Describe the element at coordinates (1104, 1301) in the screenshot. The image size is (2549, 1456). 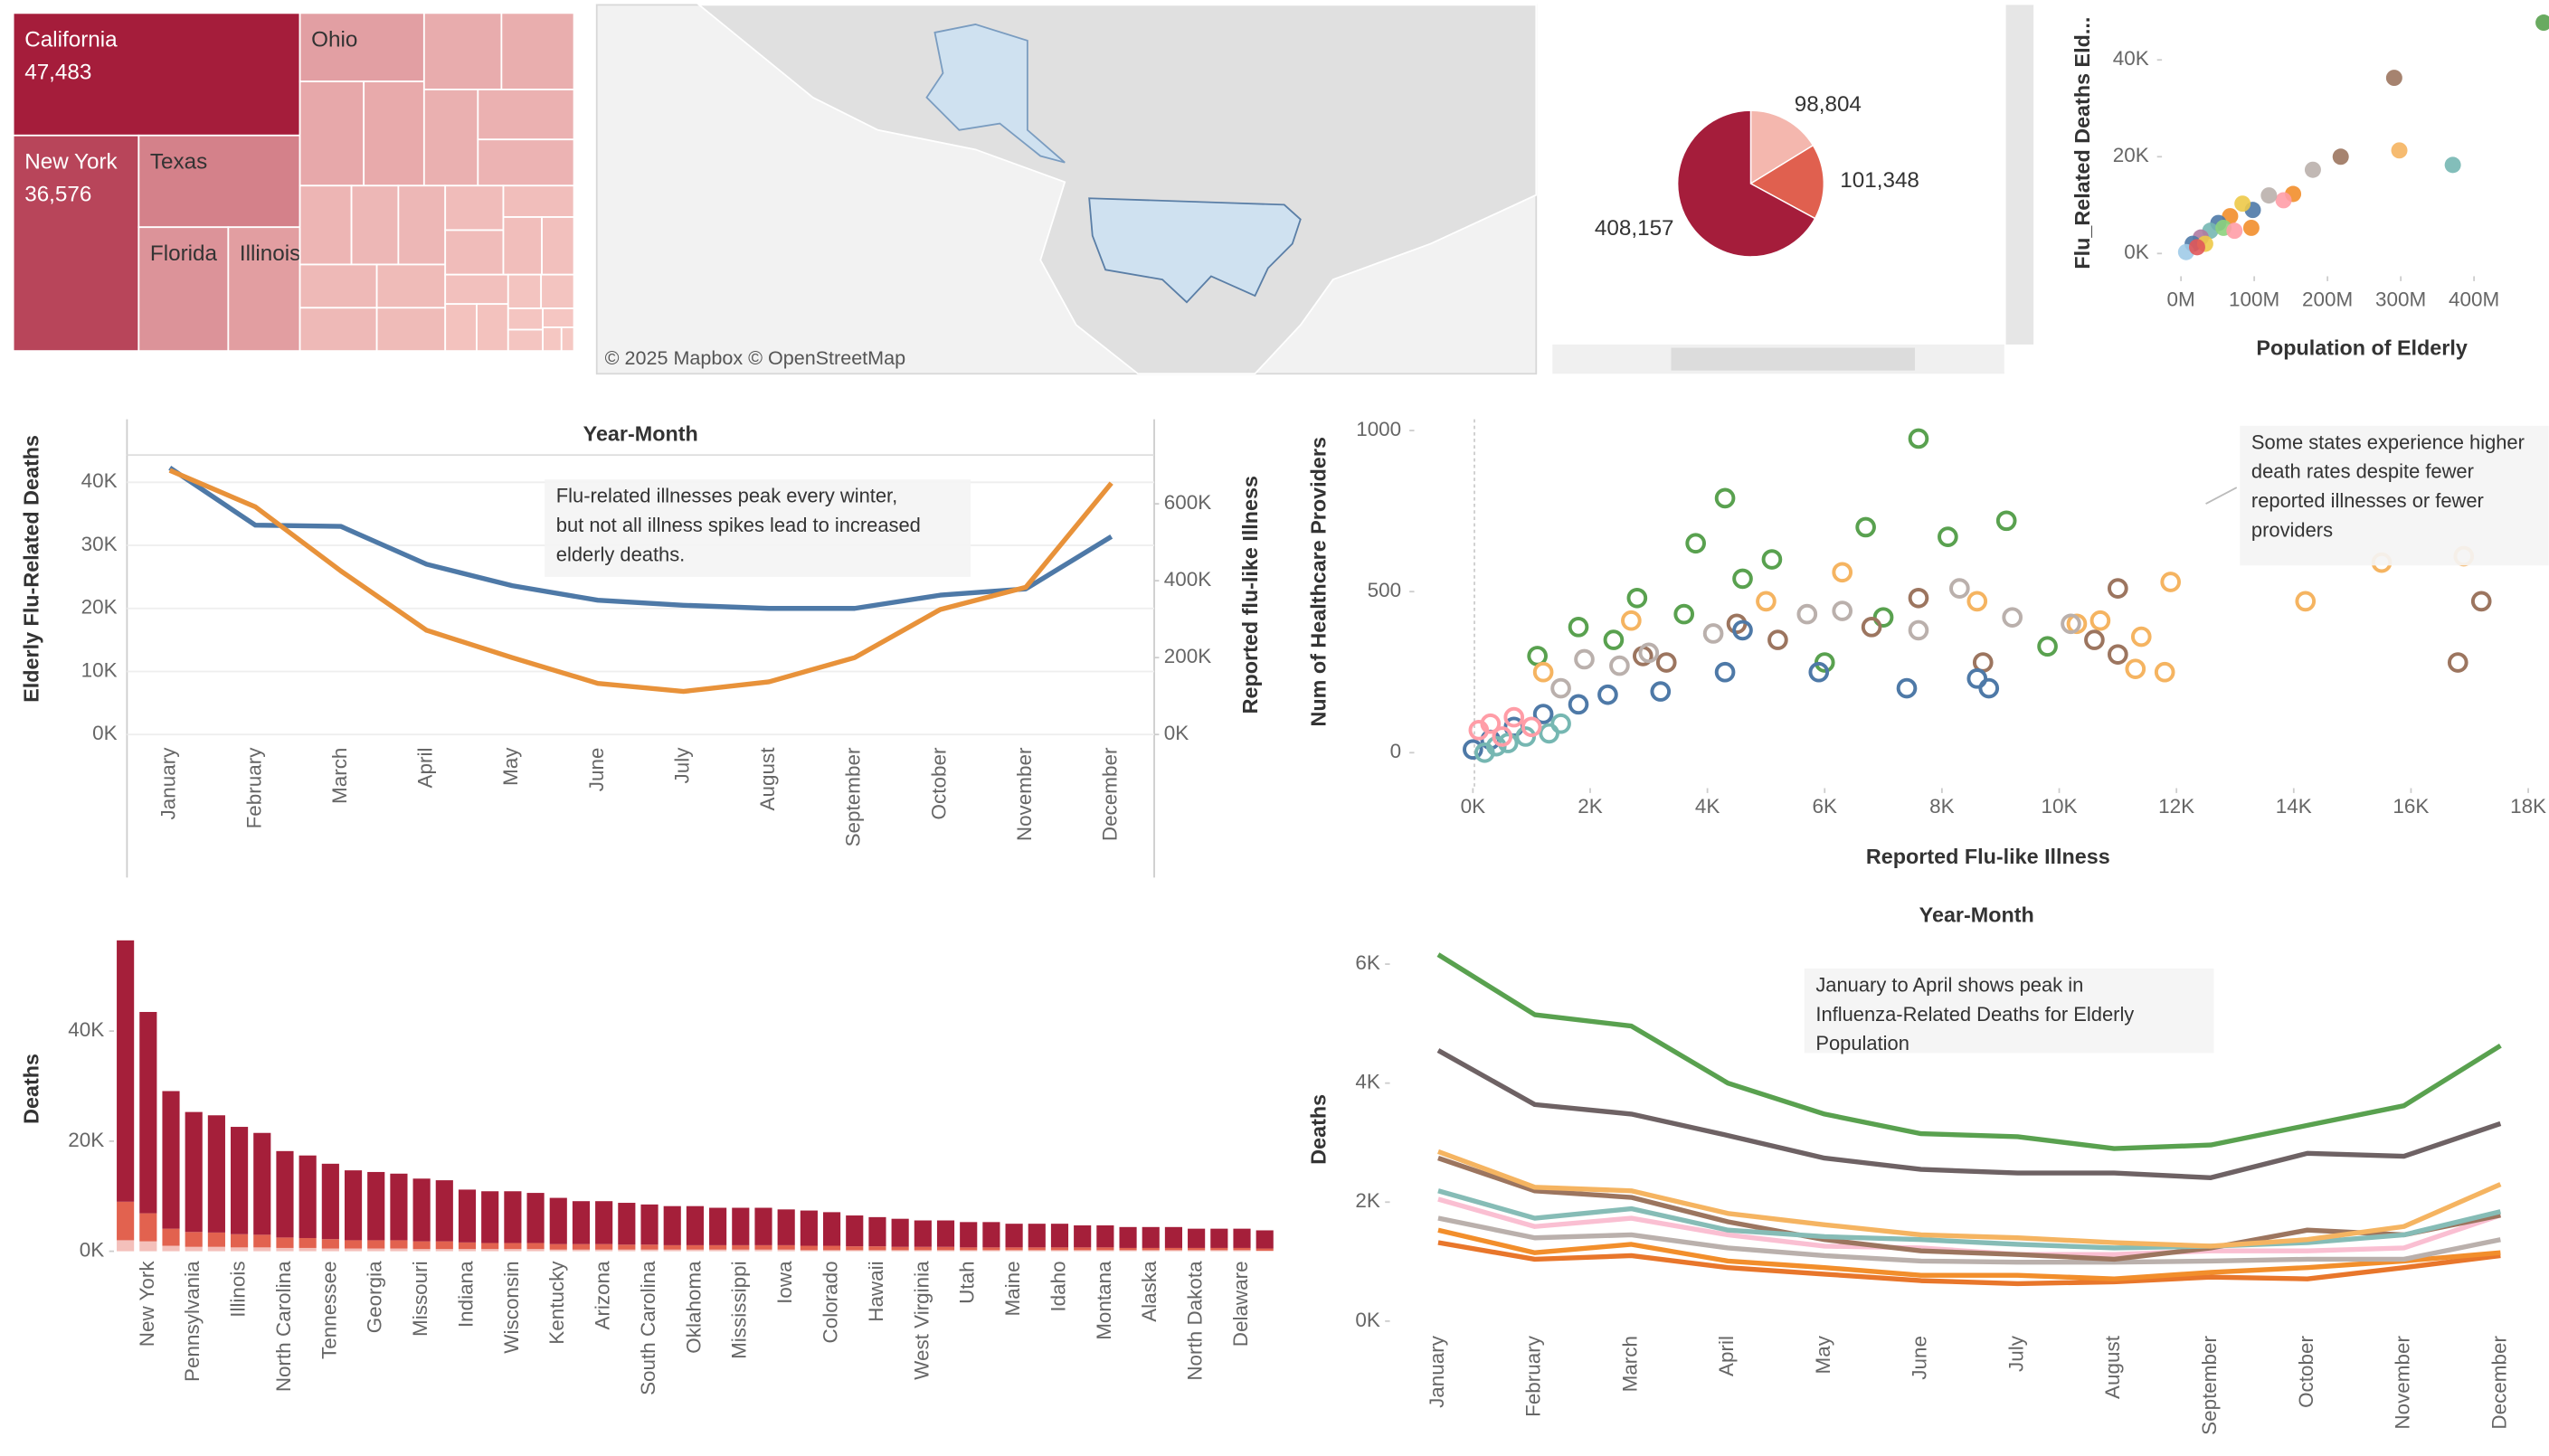
I see `x-tick-label: Montana` at that location.